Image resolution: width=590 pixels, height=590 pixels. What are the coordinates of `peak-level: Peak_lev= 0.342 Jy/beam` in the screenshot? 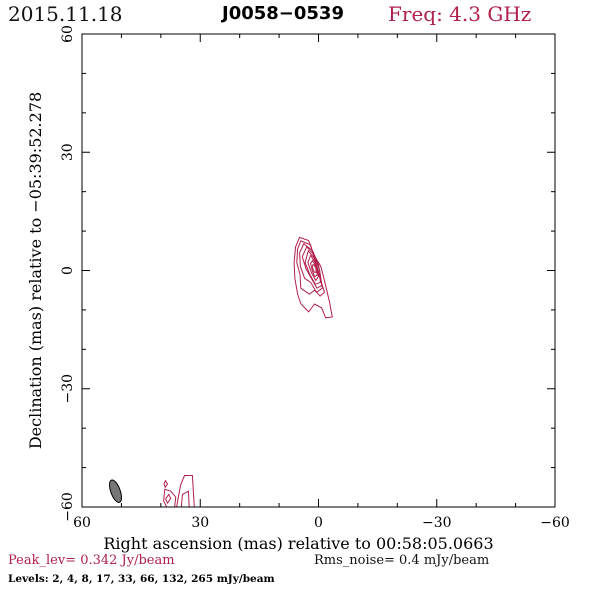 It's located at (91, 560).